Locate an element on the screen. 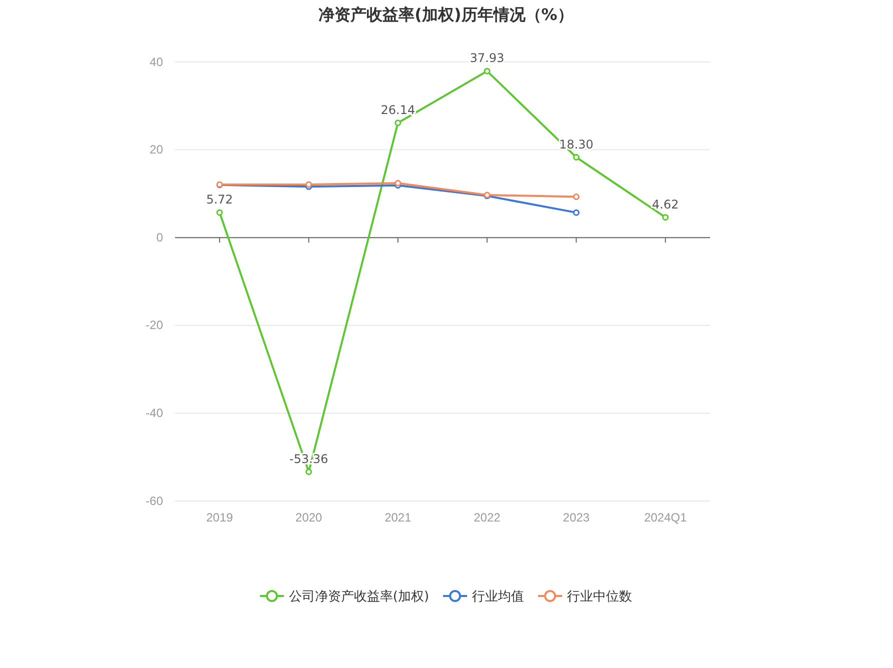  chart-title: 净资产收益率(加权)历年情况（%） is located at coordinates (446, 14).